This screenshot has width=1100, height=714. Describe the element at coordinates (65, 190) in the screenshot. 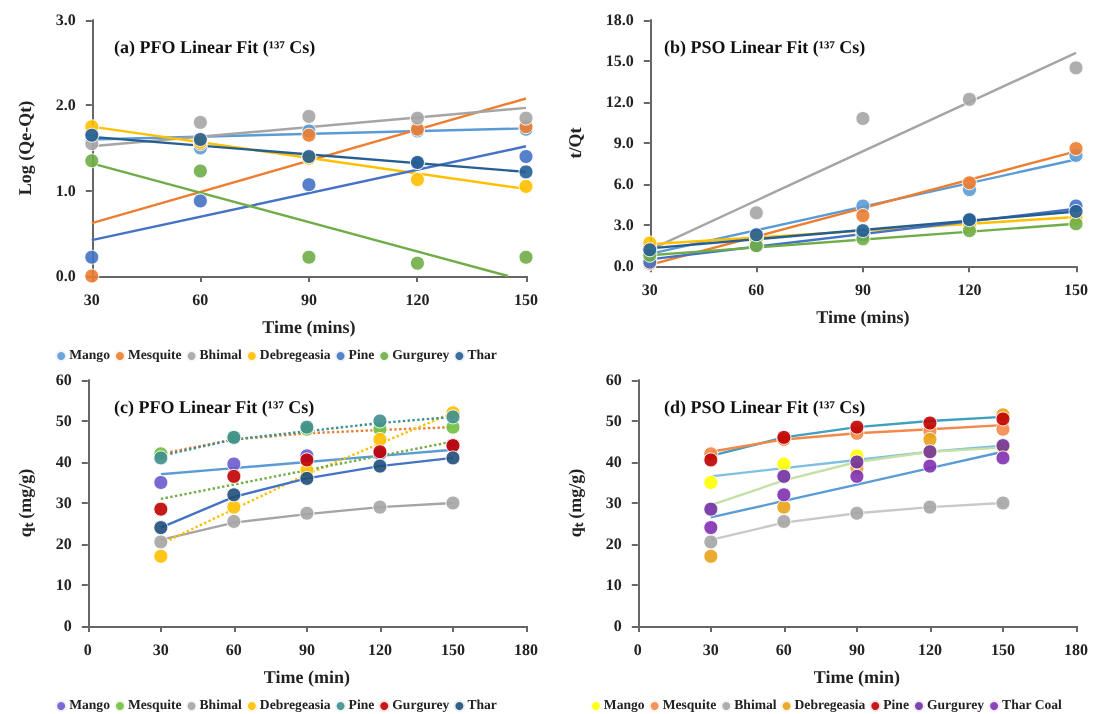

I see `y-tick-label: 1.0` at that location.